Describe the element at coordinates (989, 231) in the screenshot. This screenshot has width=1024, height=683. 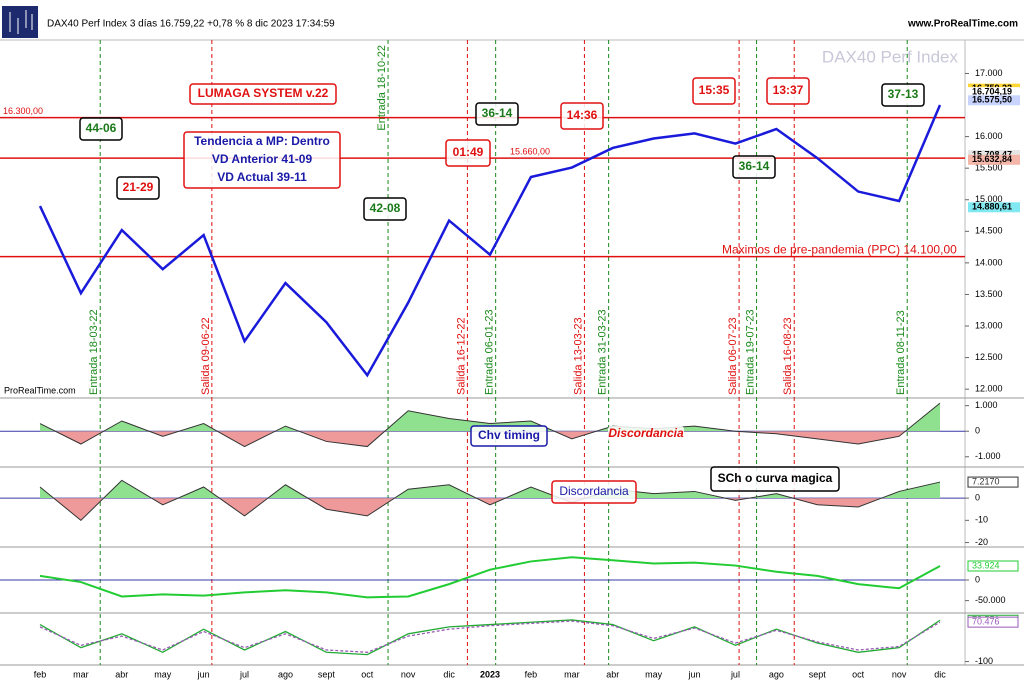
I see `y-tick-label: 14.500` at that location.